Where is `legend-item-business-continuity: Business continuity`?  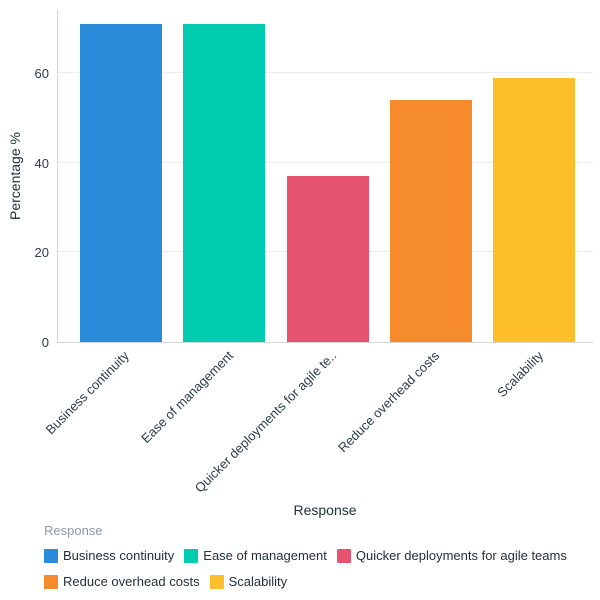 legend-item-business-continuity: Business continuity is located at coordinates (109, 555).